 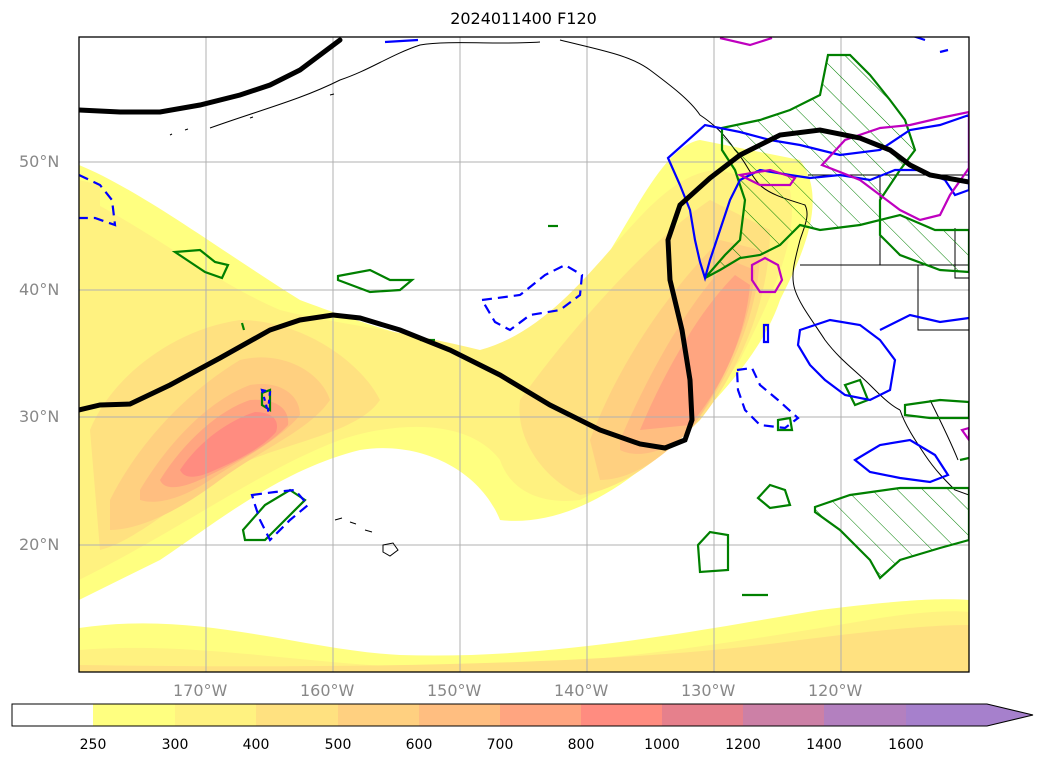 What do you see at coordinates (824, 745) in the screenshot?
I see `colorbar-tick-1400: 1400` at bounding box center [824, 745].